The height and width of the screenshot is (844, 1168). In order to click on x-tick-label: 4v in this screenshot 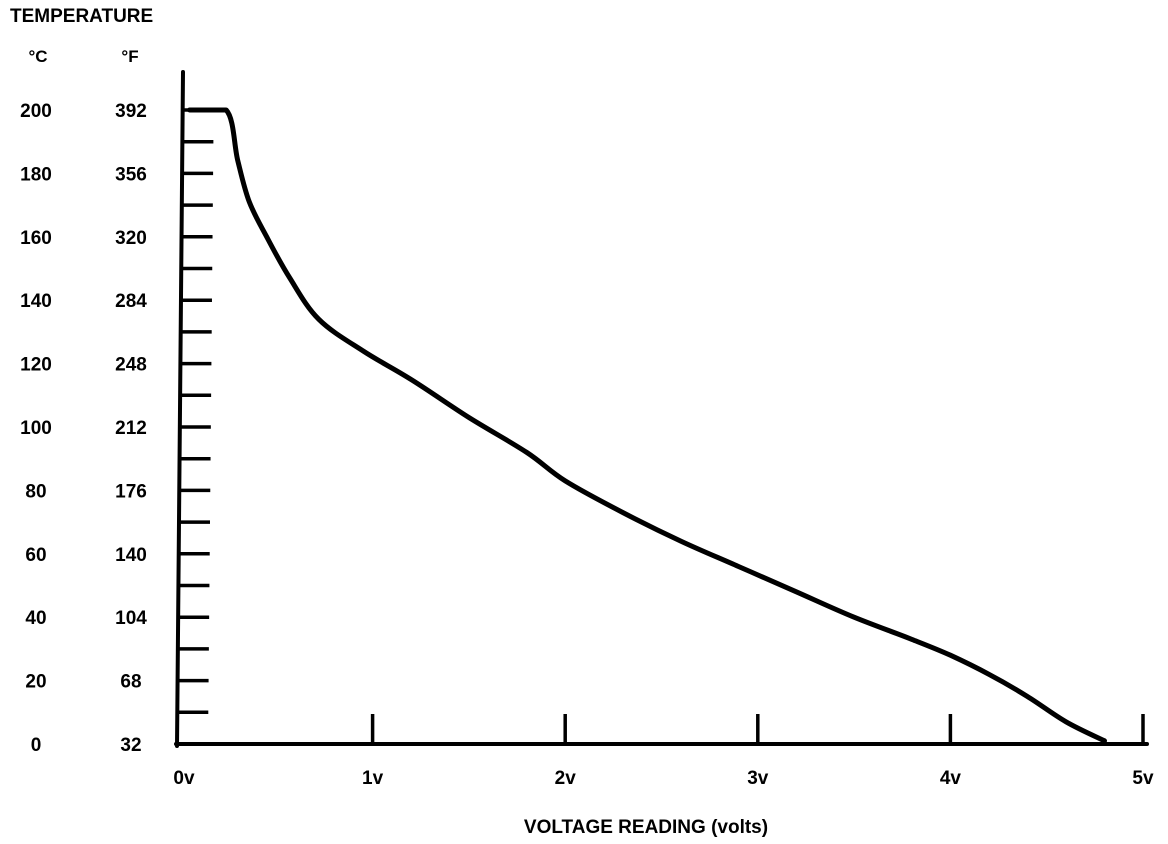, I will do `click(951, 778)`.